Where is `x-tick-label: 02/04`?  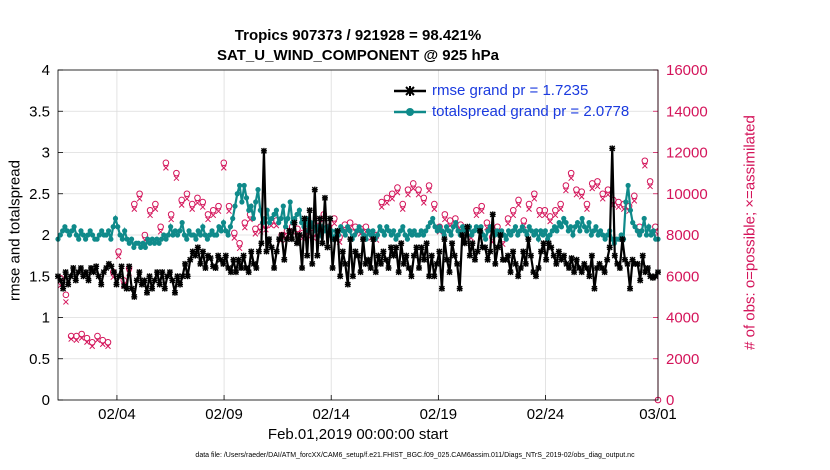
x-tick-label: 02/04 is located at coordinates (117, 414).